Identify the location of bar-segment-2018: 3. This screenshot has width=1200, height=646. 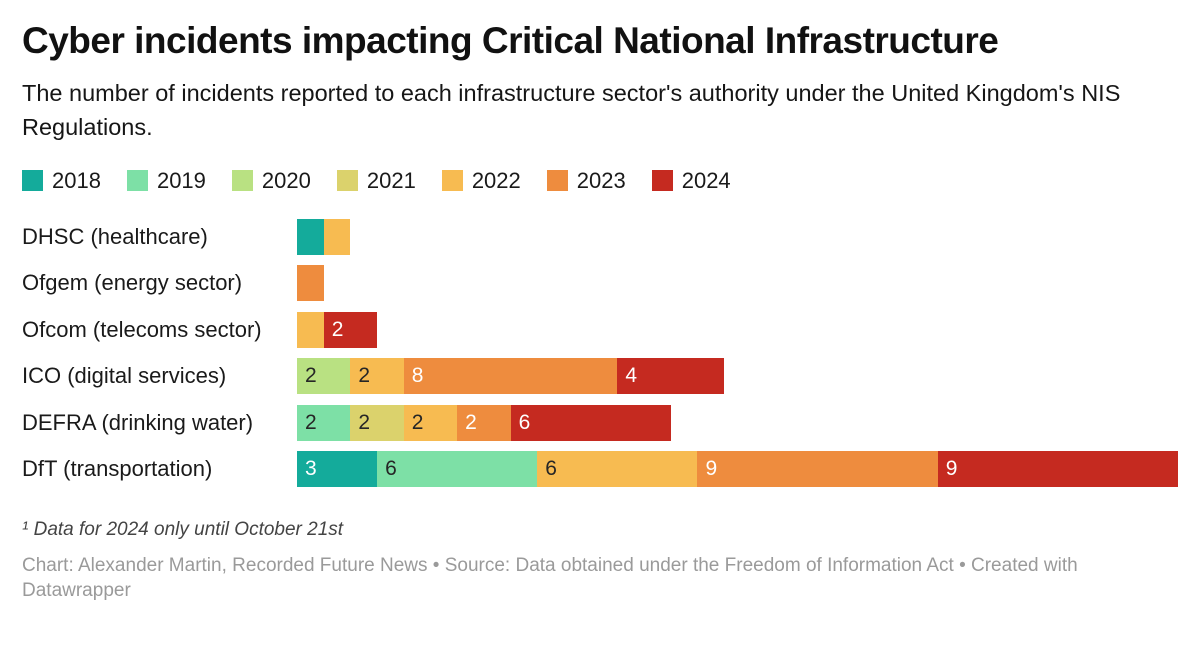
(337, 469).